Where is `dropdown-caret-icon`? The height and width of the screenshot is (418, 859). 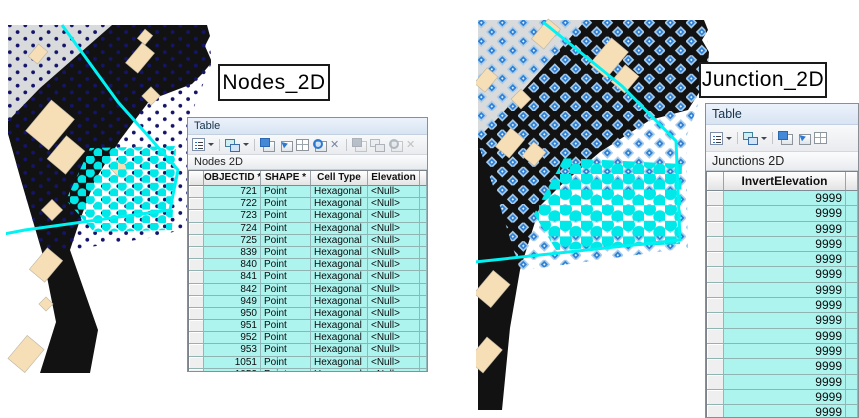 dropdown-caret-icon is located at coordinates (246, 144).